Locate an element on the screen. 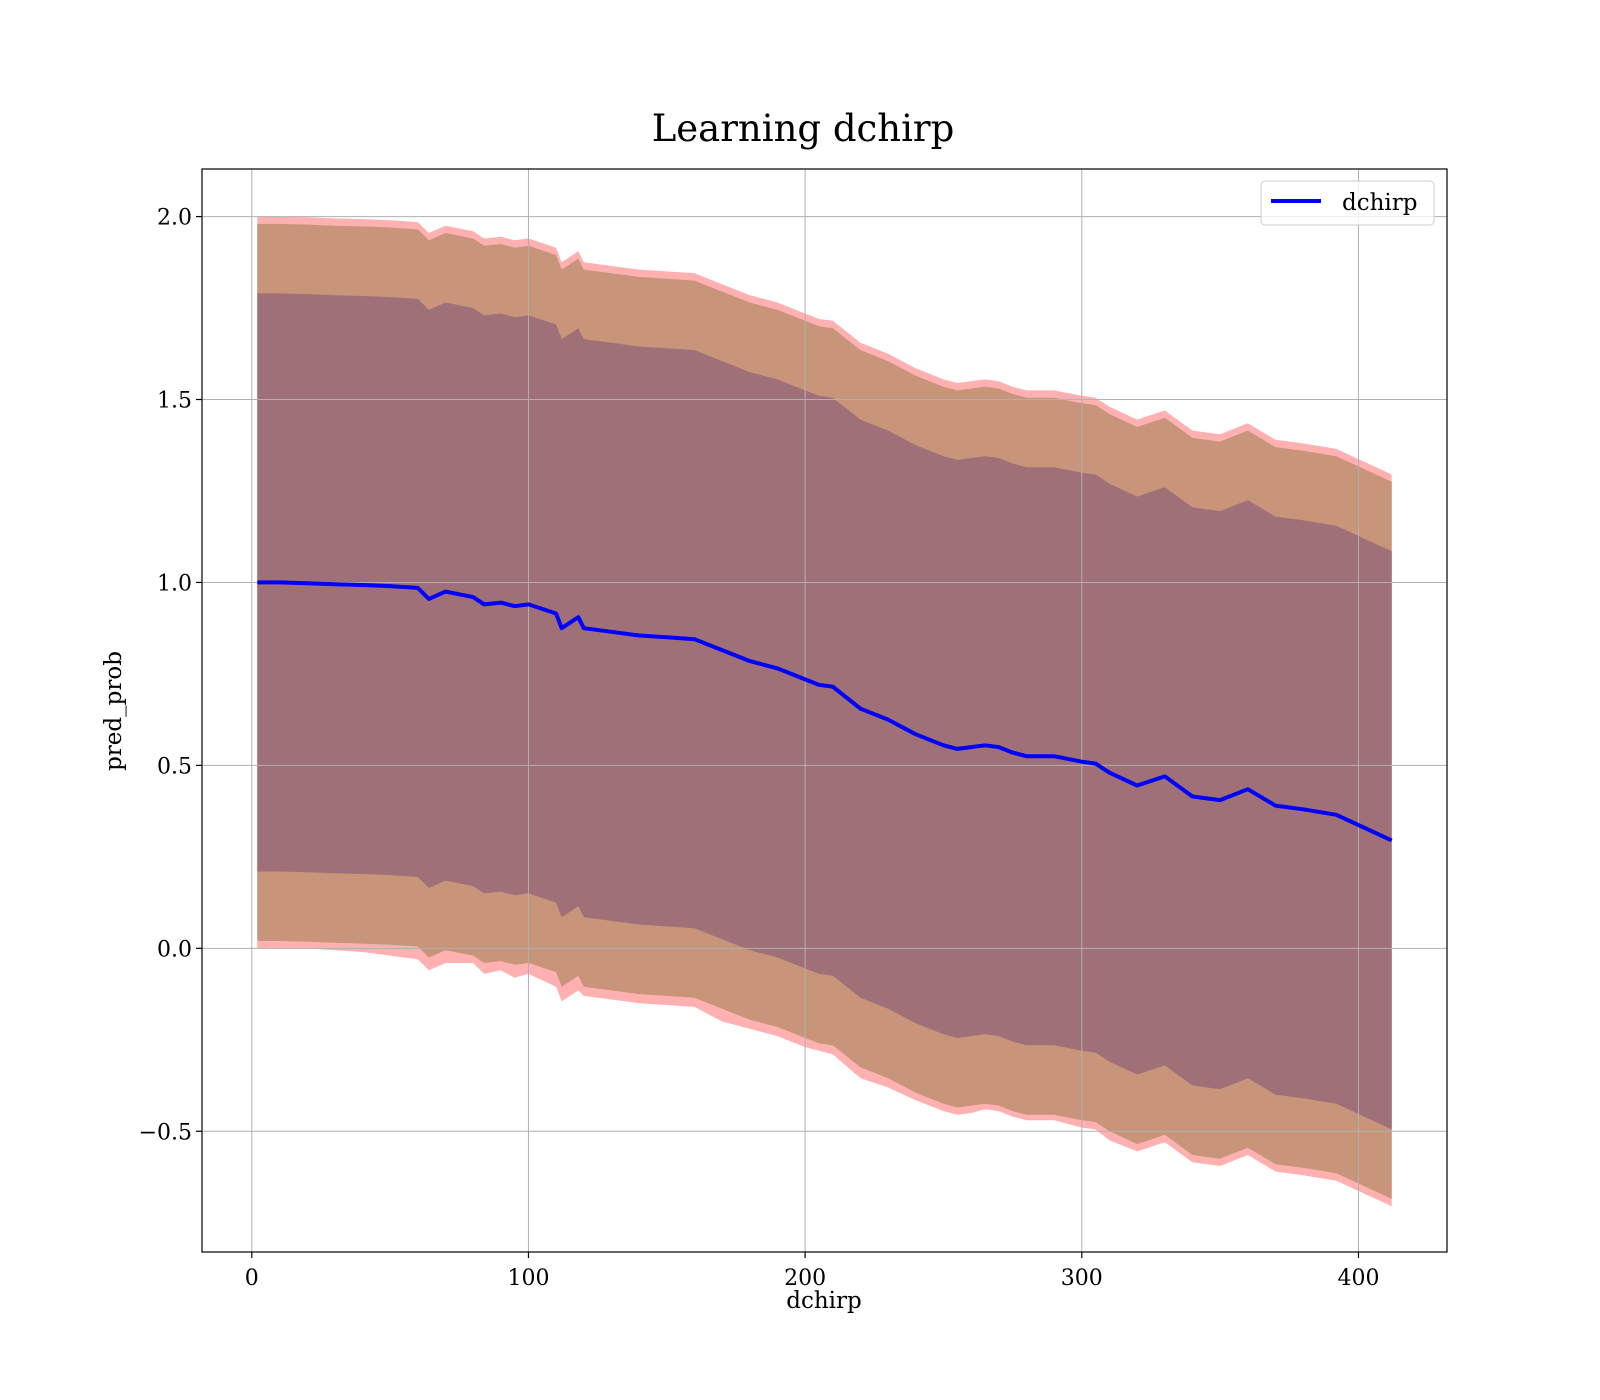 Image resolution: width=1600 pixels, height=1400 pixels. x-tick-label: 400 is located at coordinates (1358, 1278).